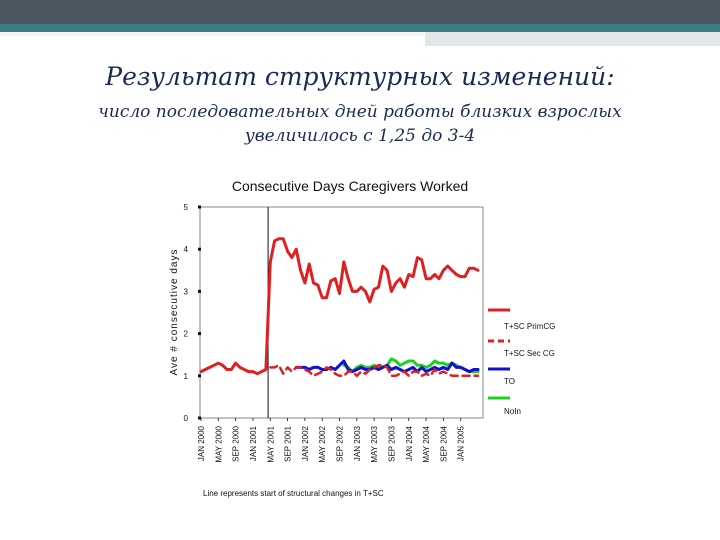 This screenshot has height=540, width=720. What do you see at coordinates (186, 334) in the screenshot?
I see `y-tick-label: 2` at bounding box center [186, 334].